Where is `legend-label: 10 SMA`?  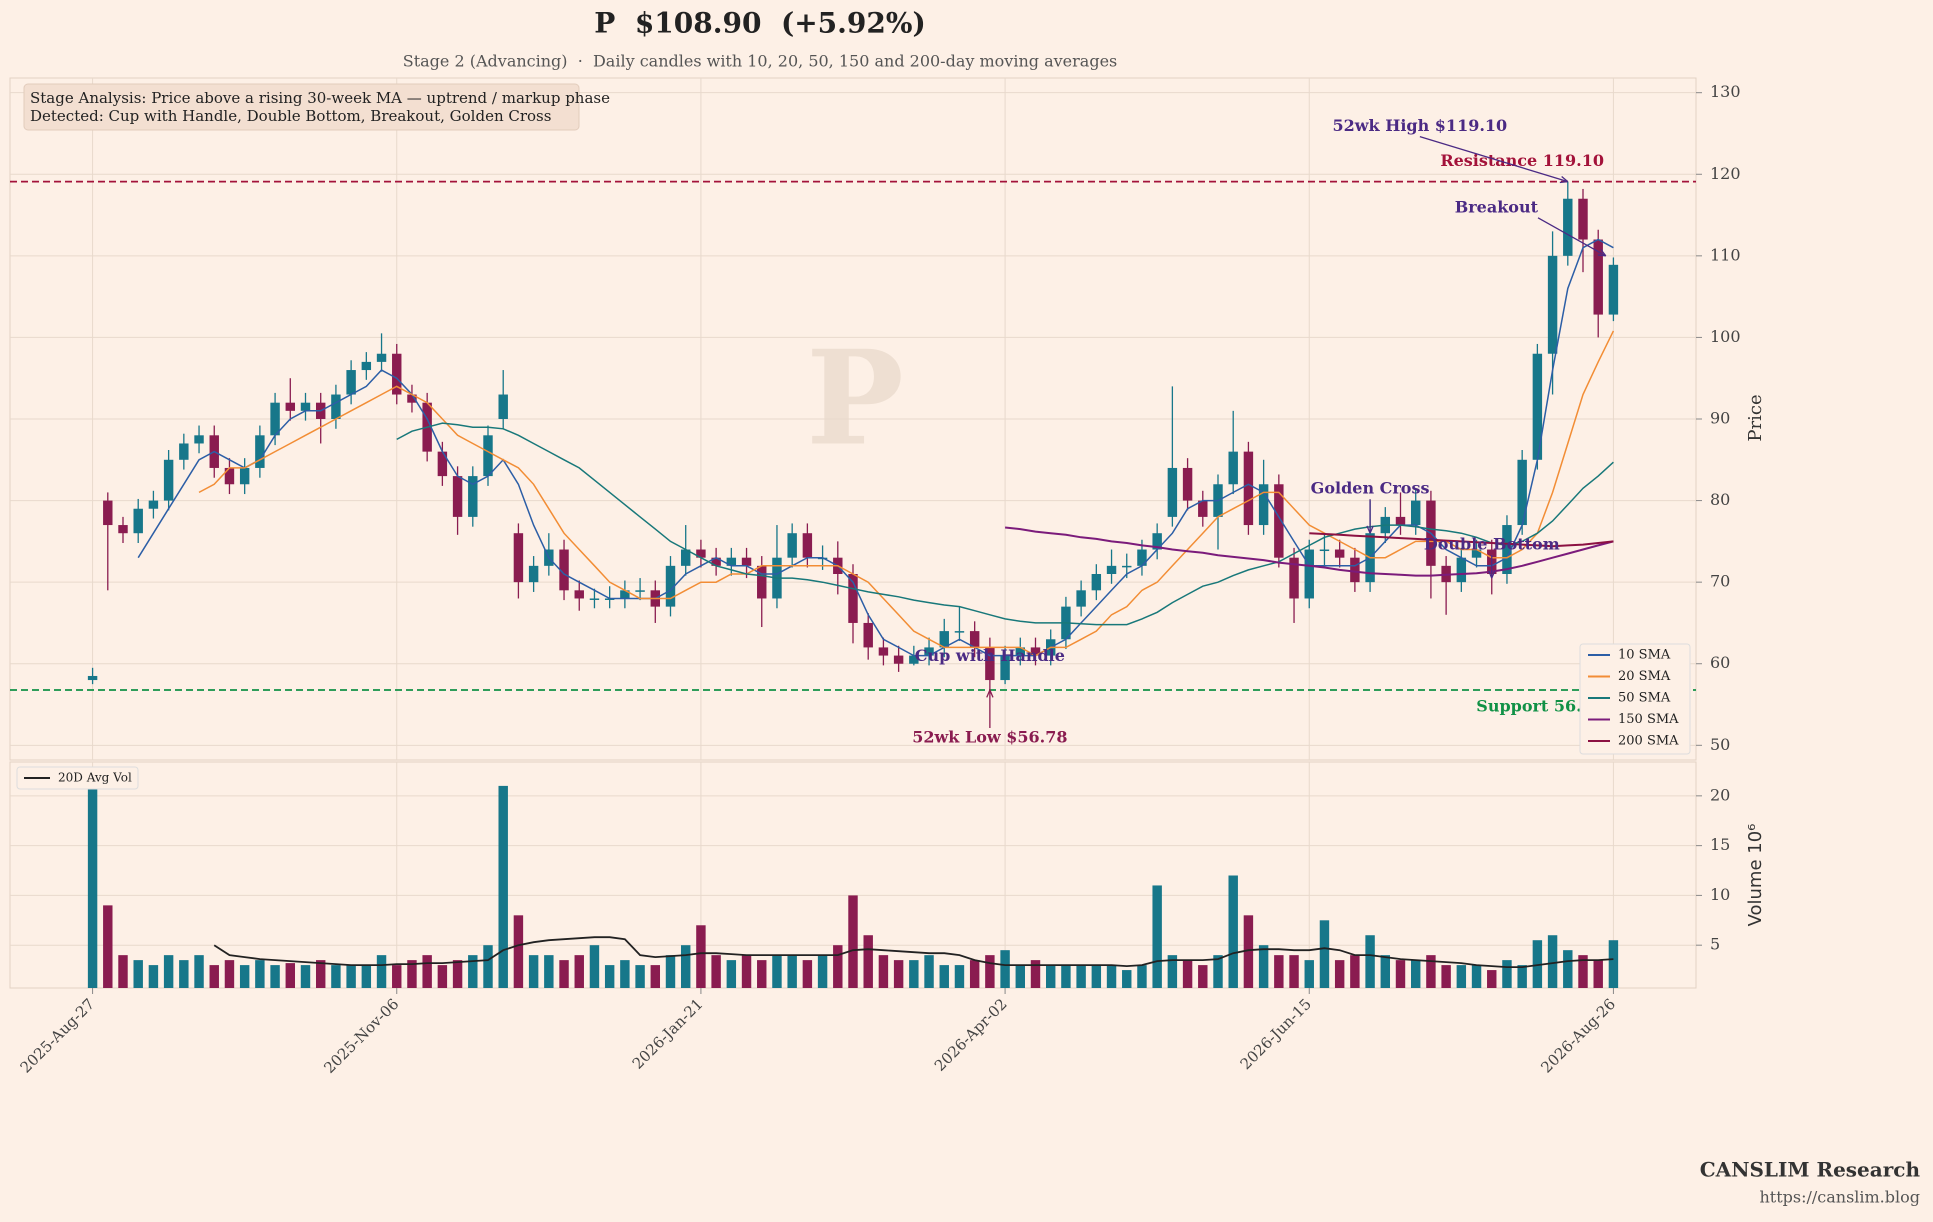 legend-label: 10 SMA is located at coordinates (1644, 655).